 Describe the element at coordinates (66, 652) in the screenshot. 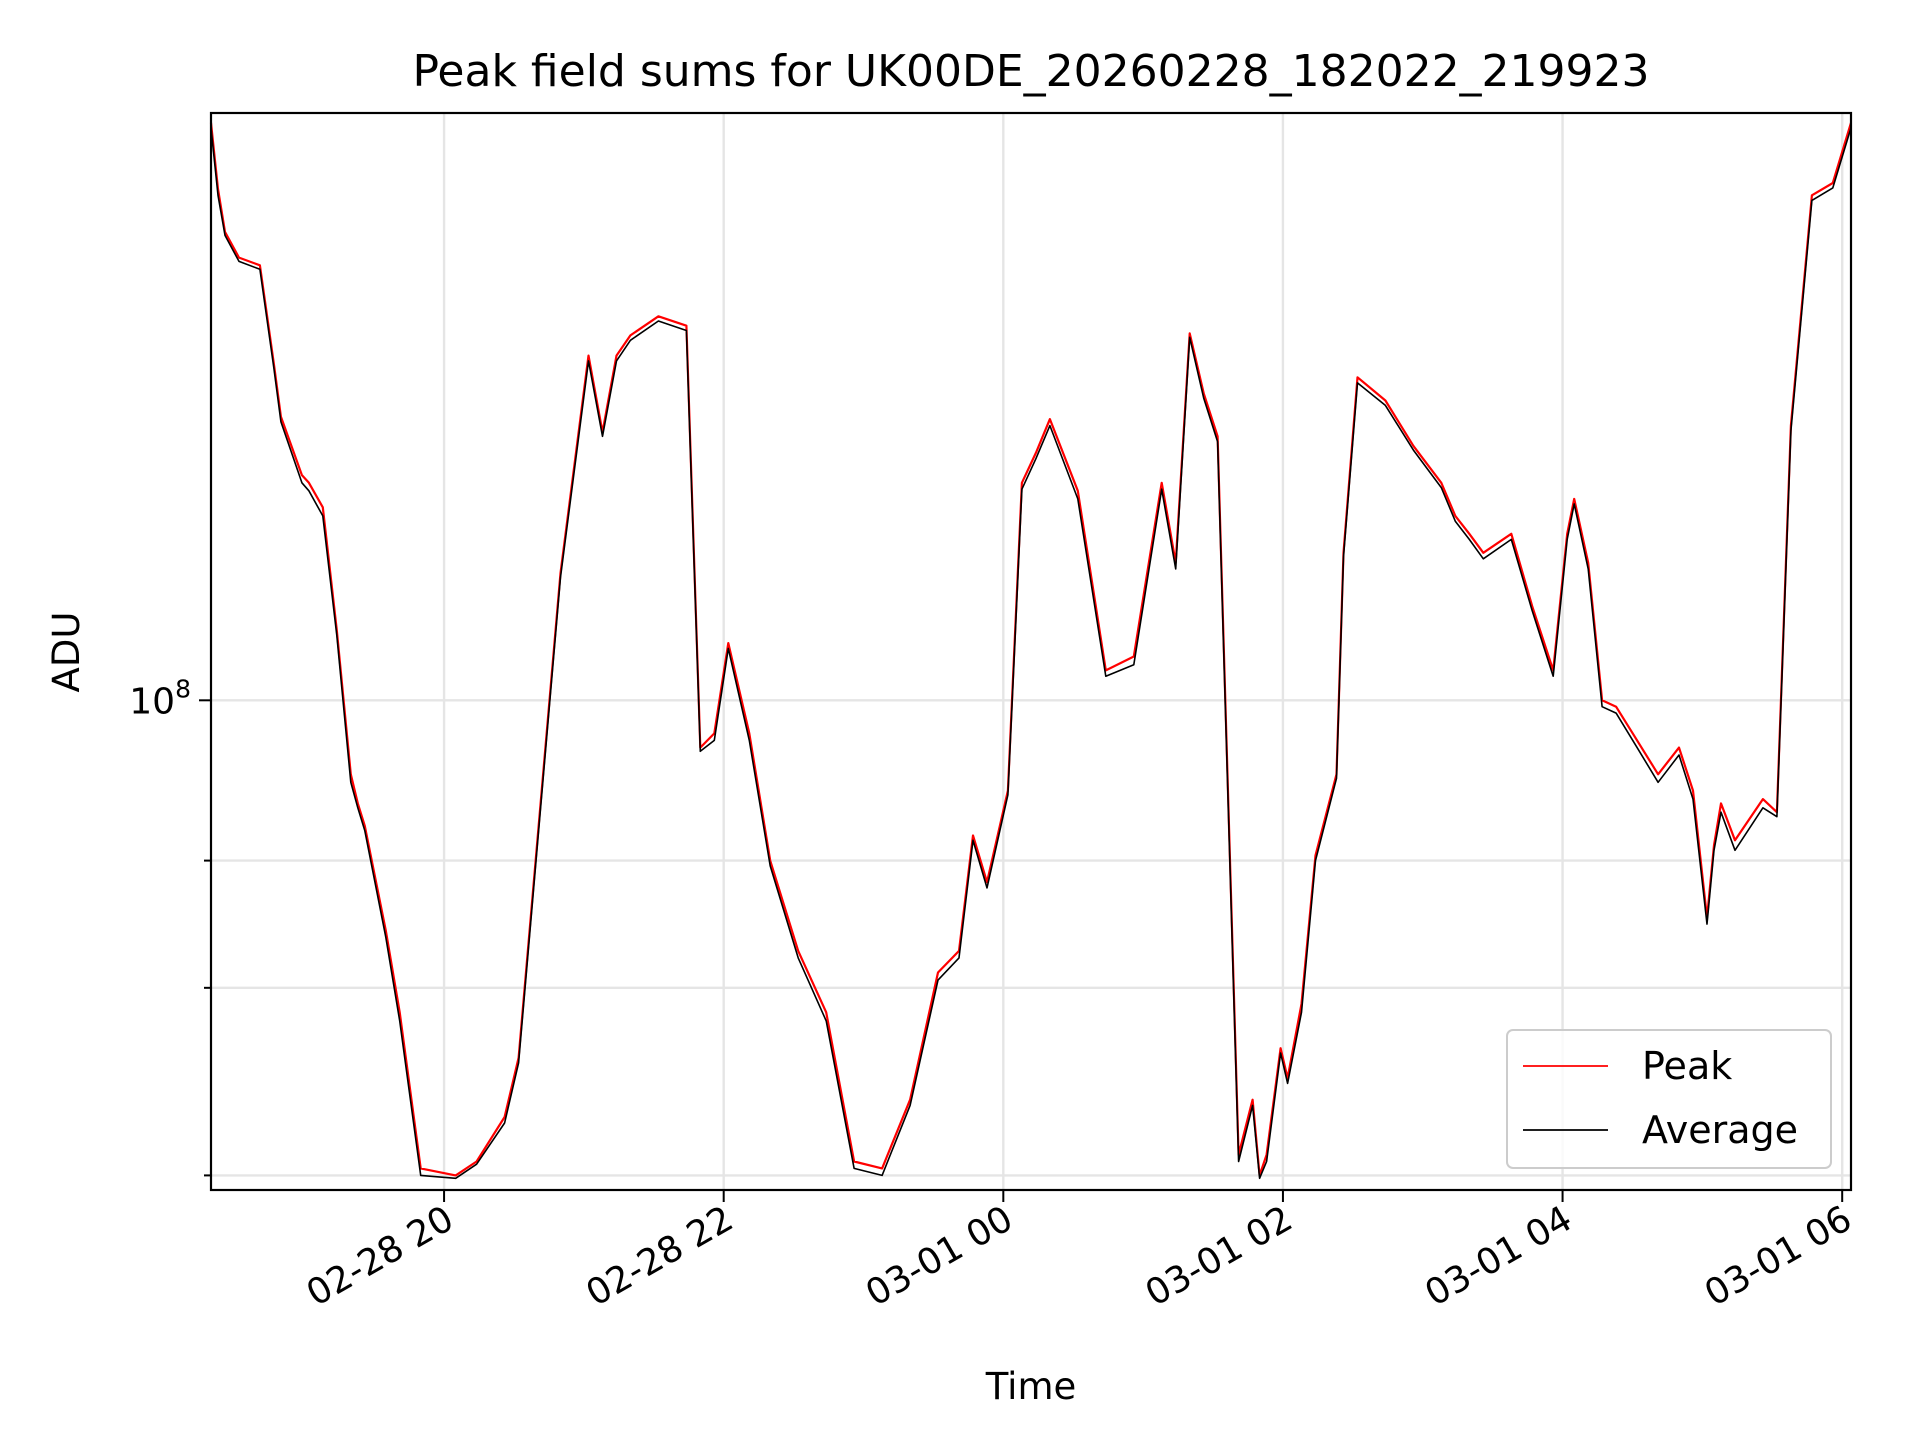

I see `y-axis-label: ADU` at that location.